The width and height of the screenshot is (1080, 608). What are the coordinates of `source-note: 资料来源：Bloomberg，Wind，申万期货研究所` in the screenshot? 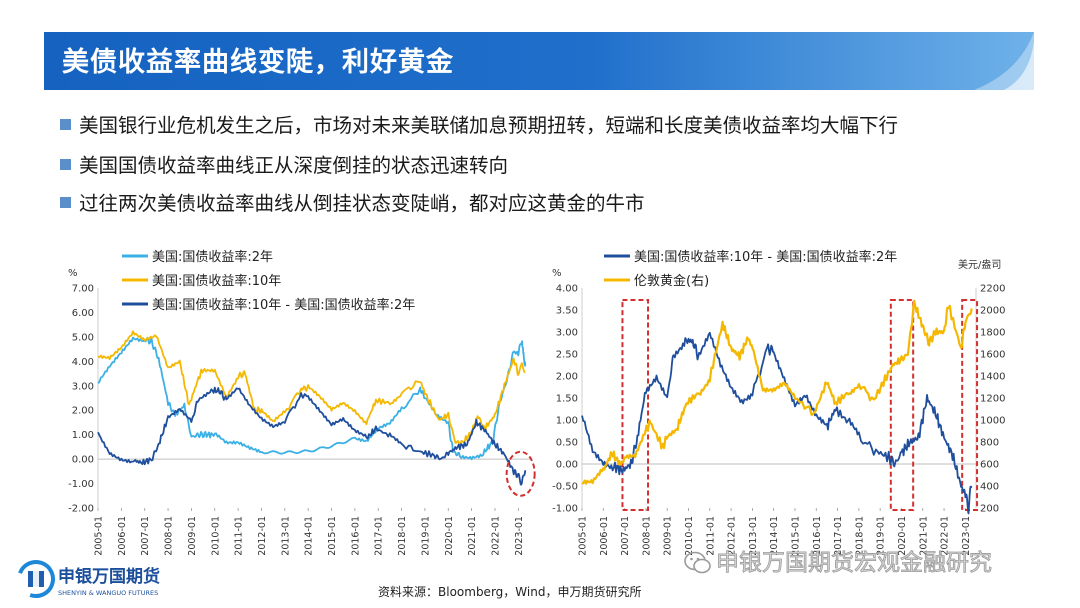 It's located at (510, 592).